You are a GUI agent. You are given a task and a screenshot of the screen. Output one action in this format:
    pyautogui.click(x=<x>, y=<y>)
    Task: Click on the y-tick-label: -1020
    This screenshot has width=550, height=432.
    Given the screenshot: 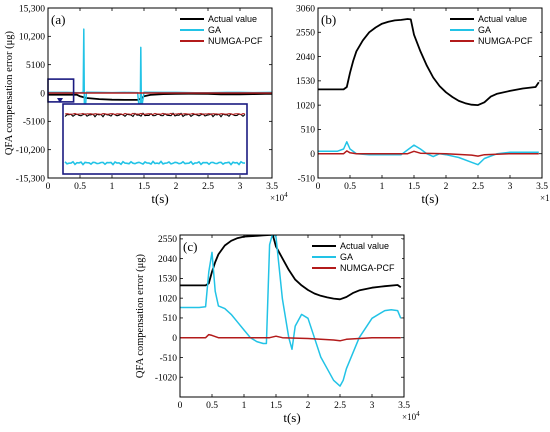 What is the action you would take?
    pyautogui.click(x=166, y=379)
    